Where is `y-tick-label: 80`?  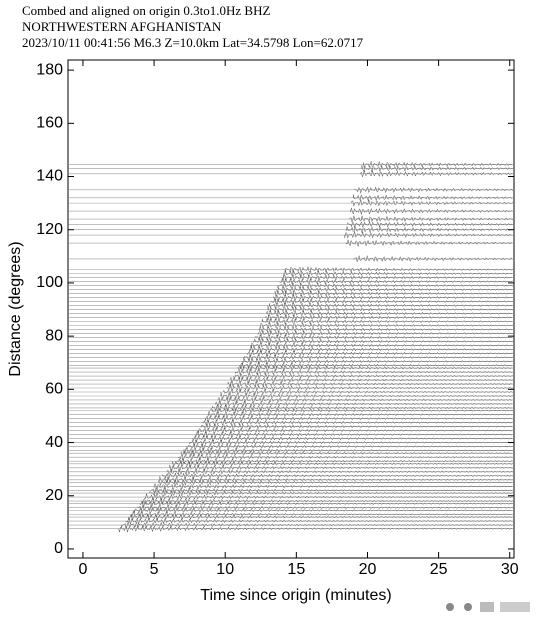
y-tick-label: 80 is located at coordinates (54, 335).